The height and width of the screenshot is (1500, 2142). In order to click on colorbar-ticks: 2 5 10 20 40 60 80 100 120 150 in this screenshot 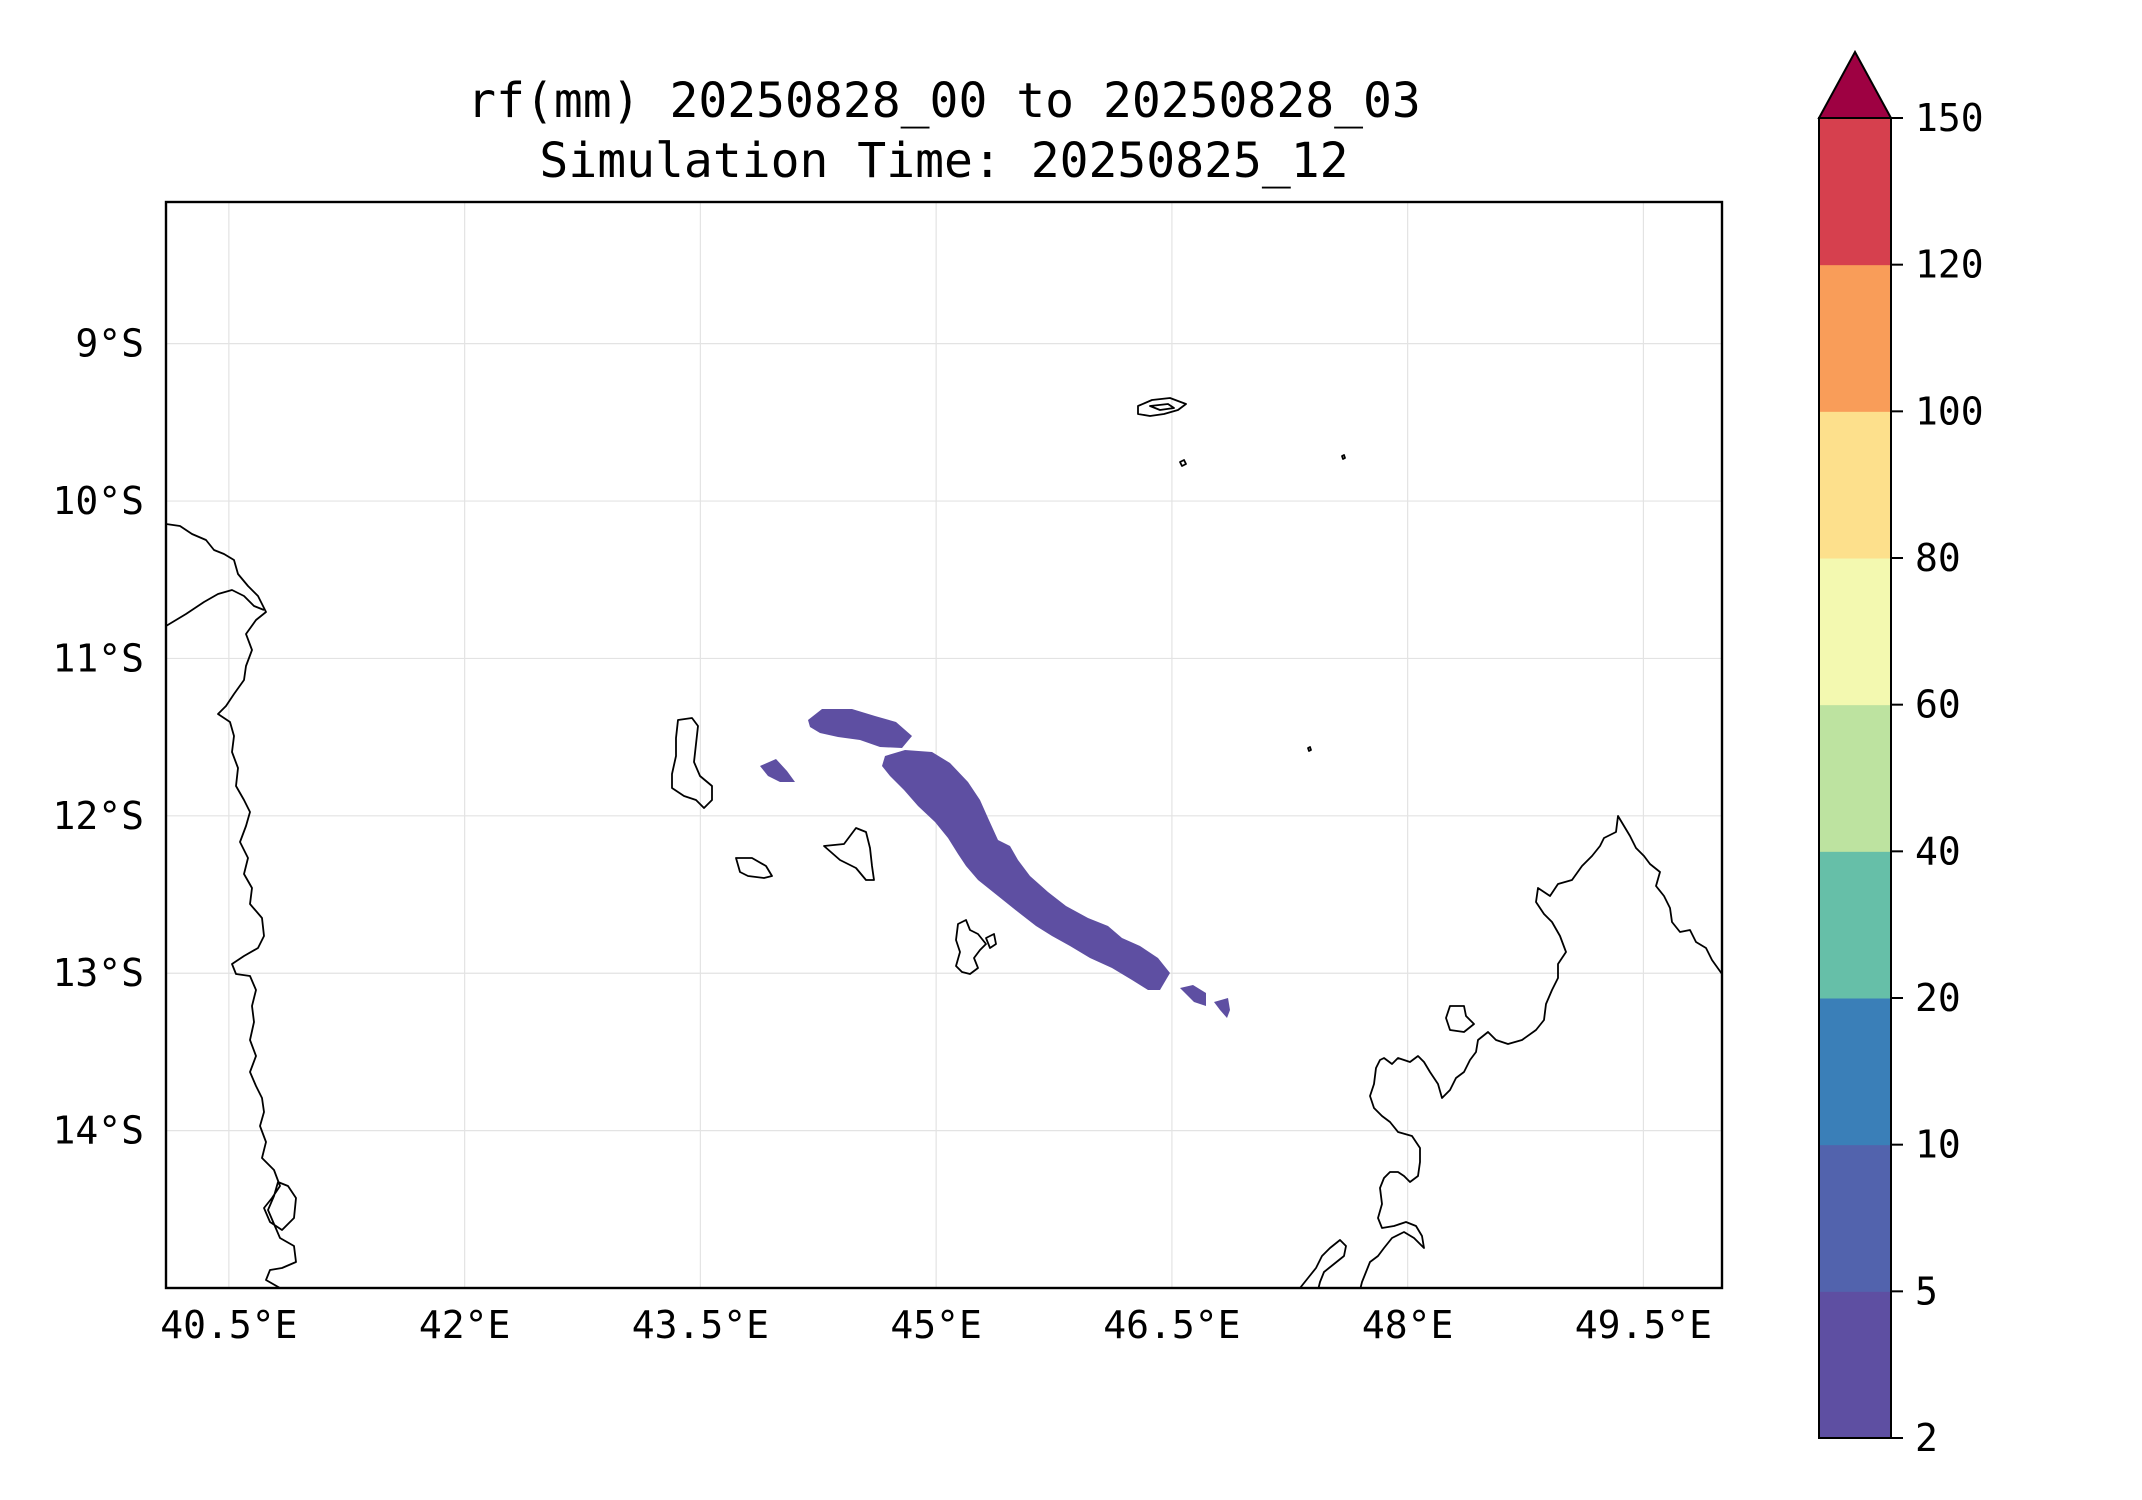, I will do `click(1937, 778)`.